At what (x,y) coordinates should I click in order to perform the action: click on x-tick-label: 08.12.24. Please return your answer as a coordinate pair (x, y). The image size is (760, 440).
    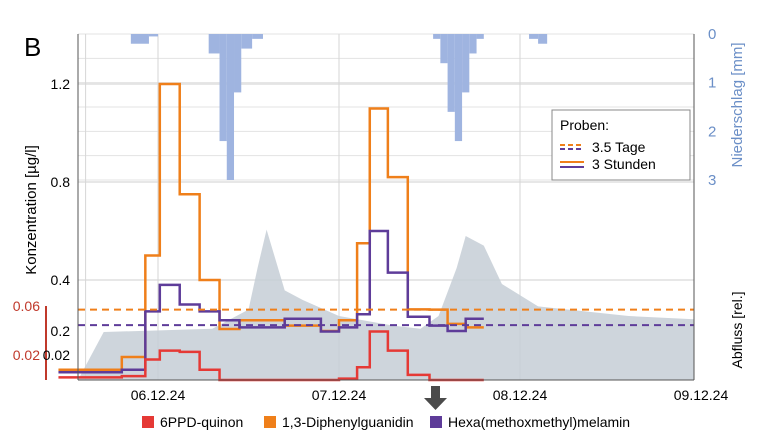
    Looking at the image, I should click on (520, 395).